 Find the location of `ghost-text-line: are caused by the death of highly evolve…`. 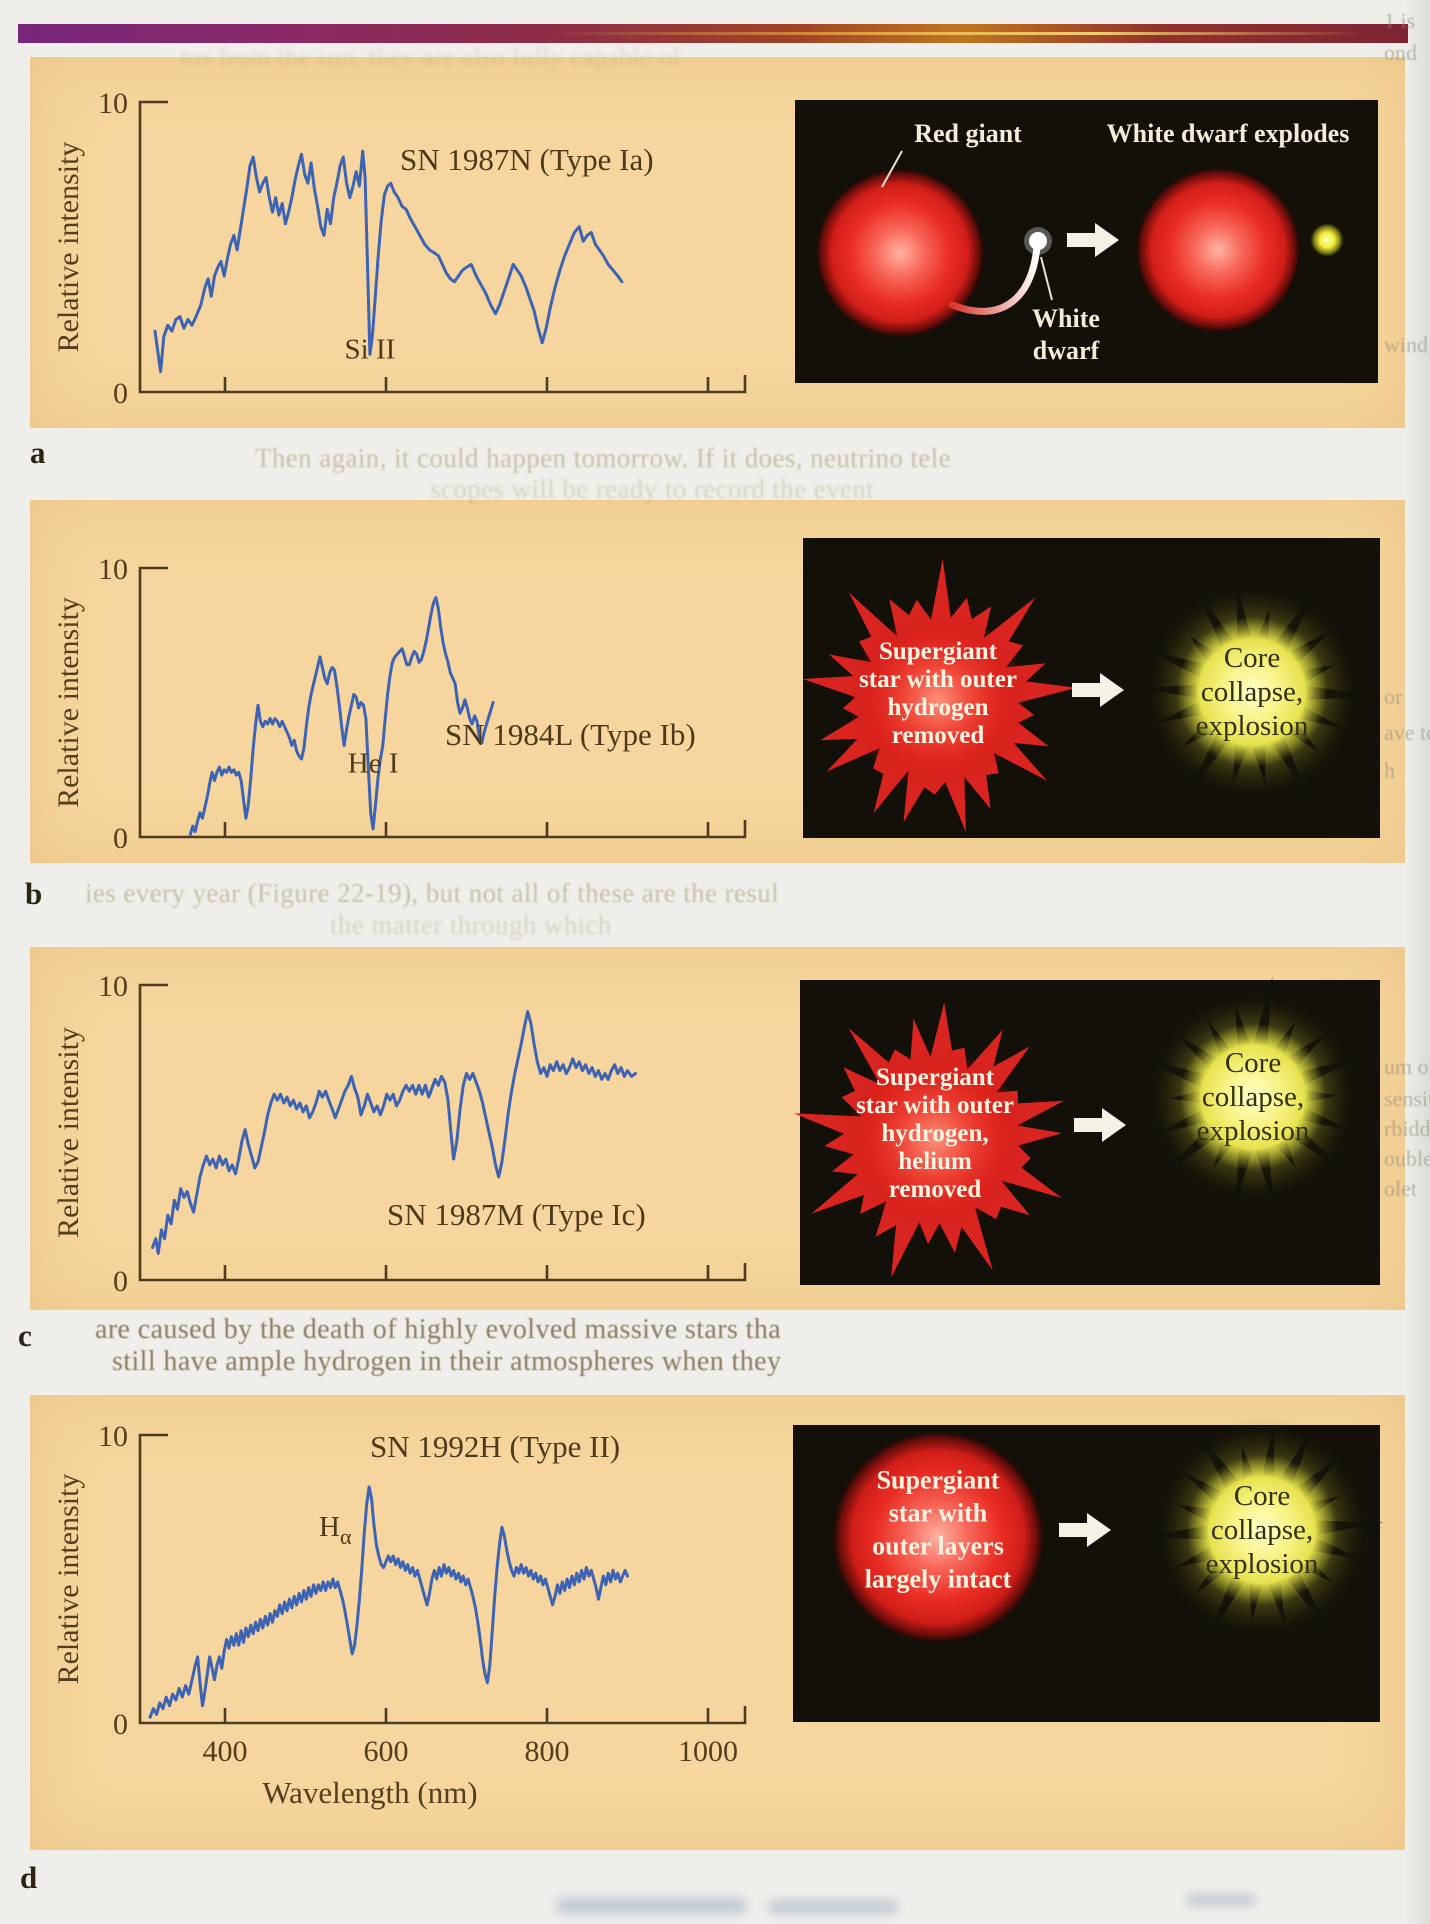

ghost-text-line: are caused by the death of highly evolve… is located at coordinates (438, 1329).